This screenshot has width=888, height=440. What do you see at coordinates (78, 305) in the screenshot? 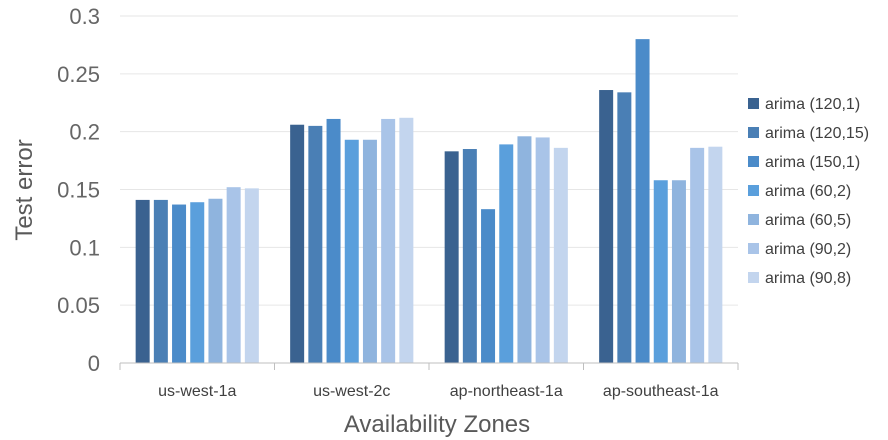
I see `y-tick-label: 0.05` at bounding box center [78, 305].